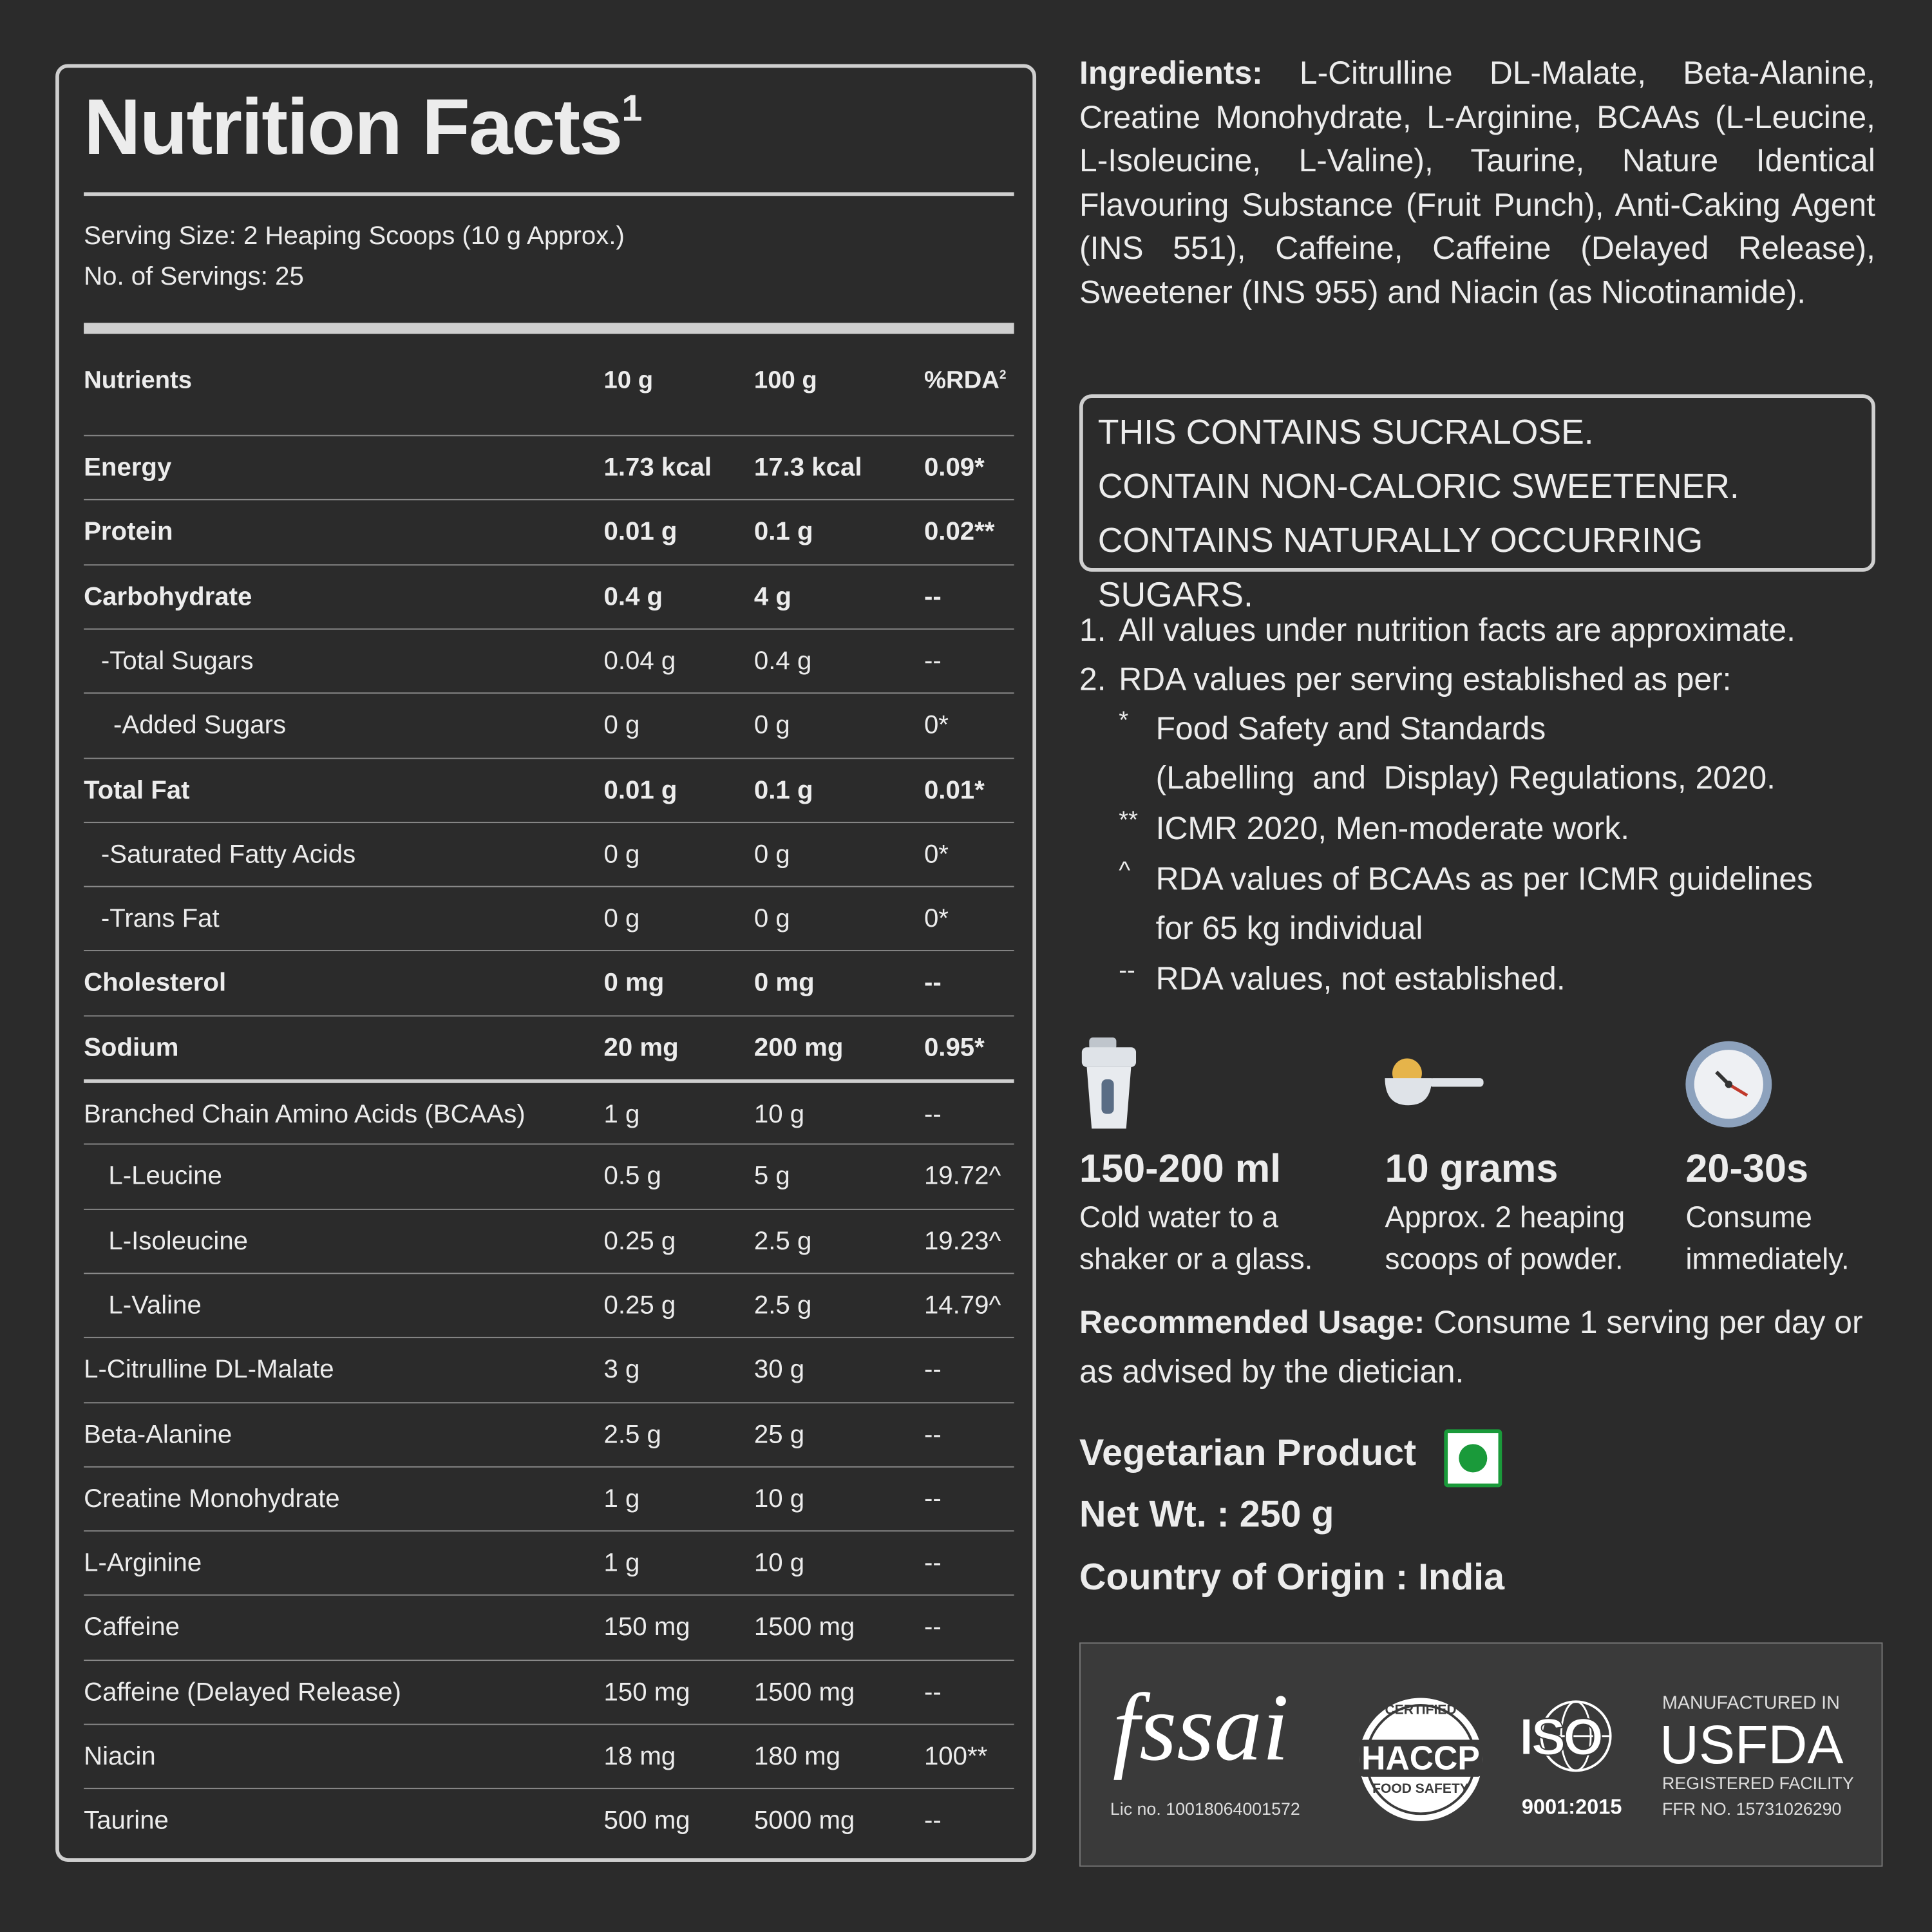  Describe the element at coordinates (131, 1047) in the screenshot. I see `table-cell: Sodium` at that location.